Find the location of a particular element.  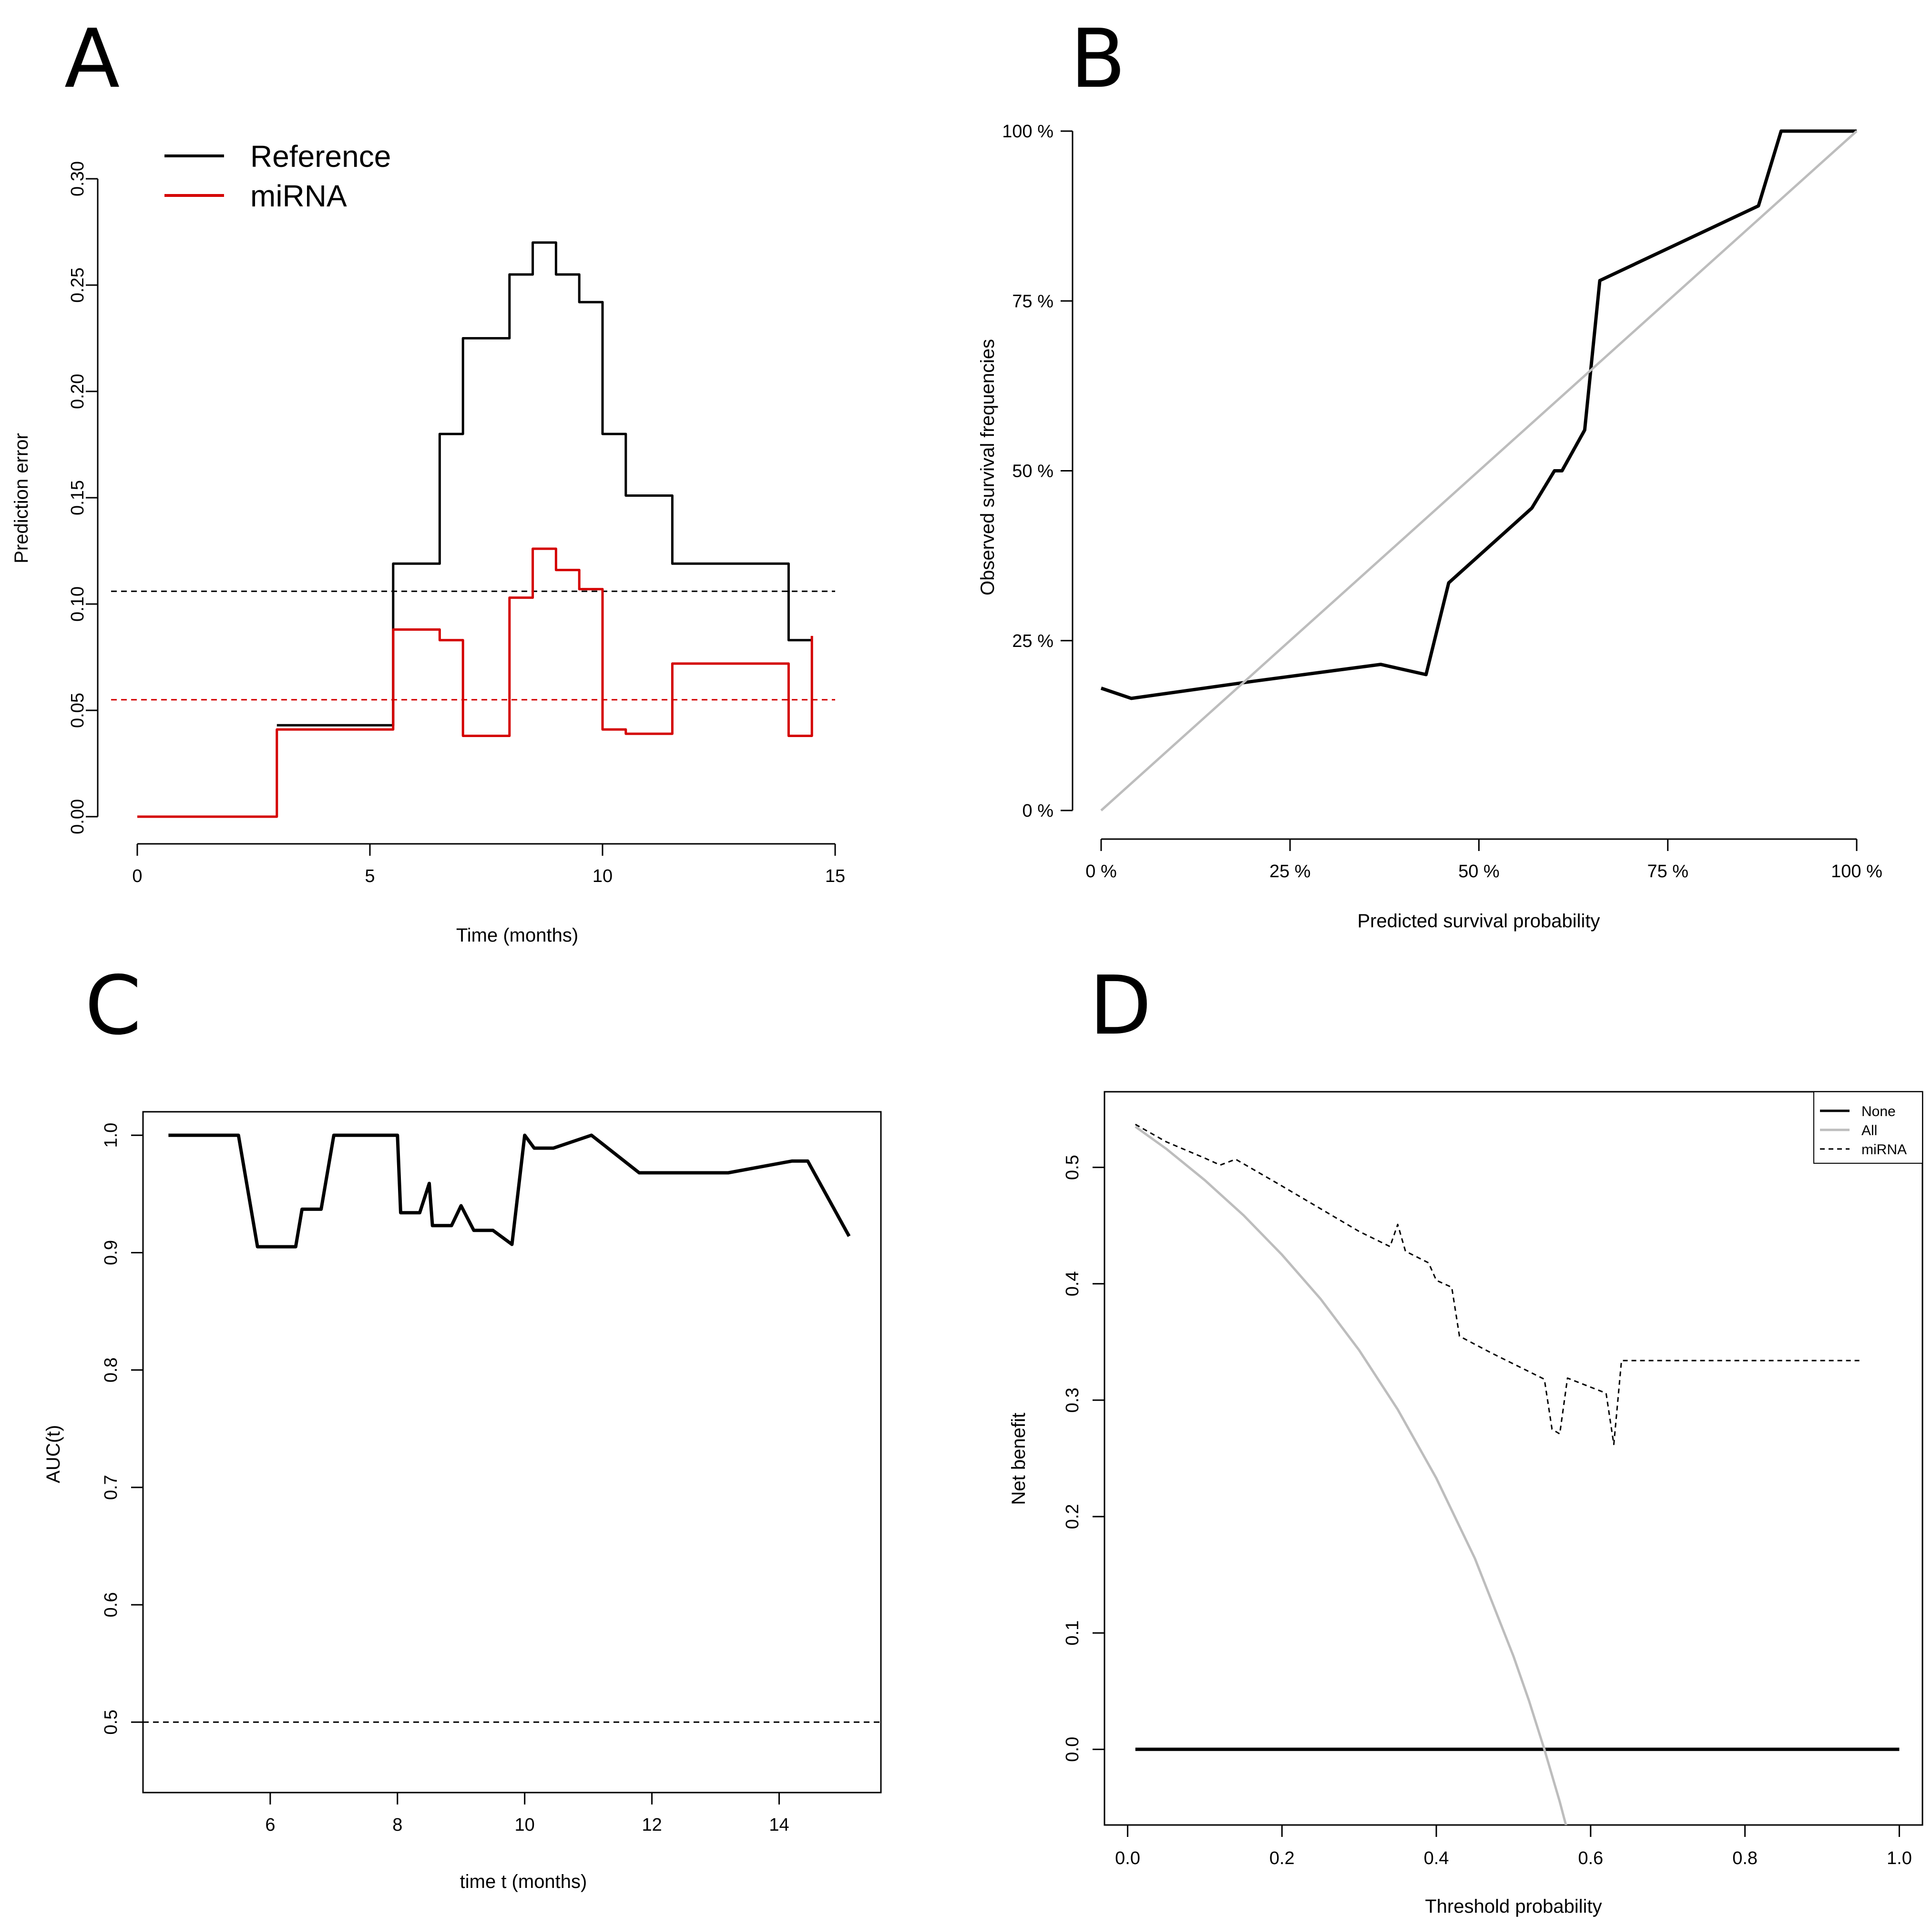

panel-b-x-axis: 0 % 25 % 50 % 75 % 100 % is located at coordinates (1484, 860).